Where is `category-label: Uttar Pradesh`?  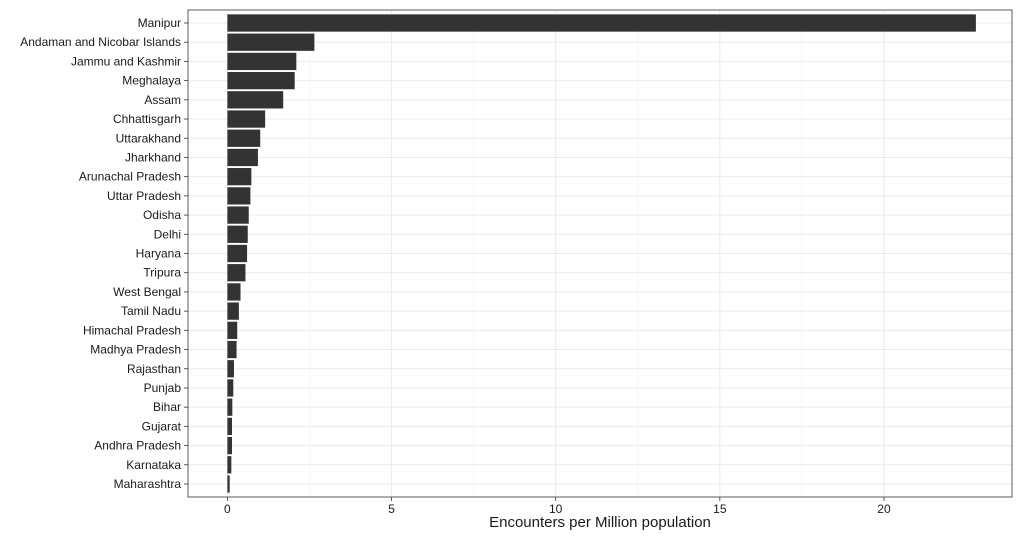 category-label: Uttar Pradesh is located at coordinates (144, 196).